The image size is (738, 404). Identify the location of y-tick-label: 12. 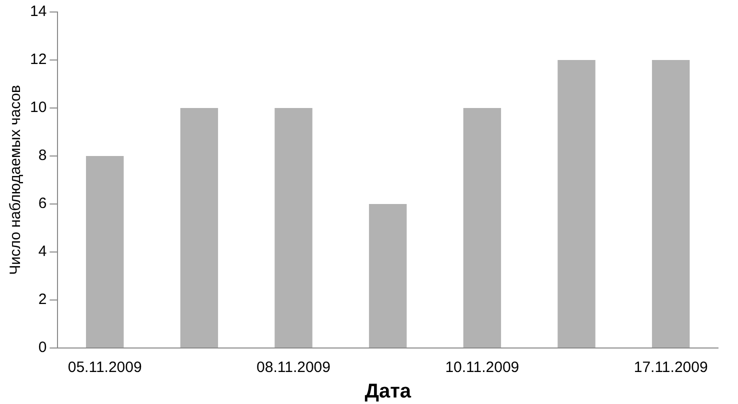
(38, 59).